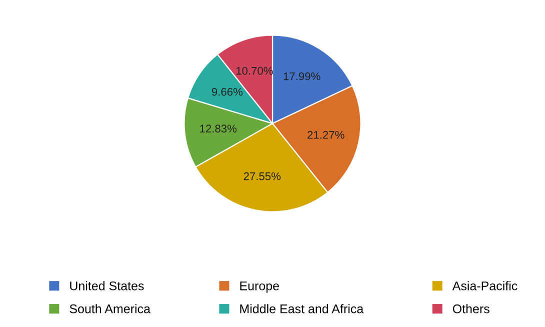  What do you see at coordinates (227, 92) in the screenshot?
I see `data-label: 9.66%` at bounding box center [227, 92].